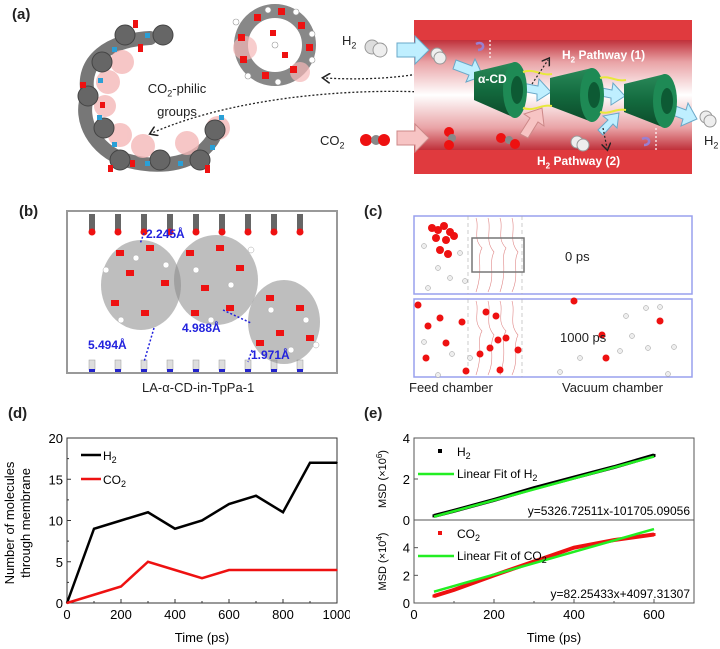  What do you see at coordinates (336, 614) in the screenshot?
I see `x-tick-label: 1000` at bounding box center [336, 614].